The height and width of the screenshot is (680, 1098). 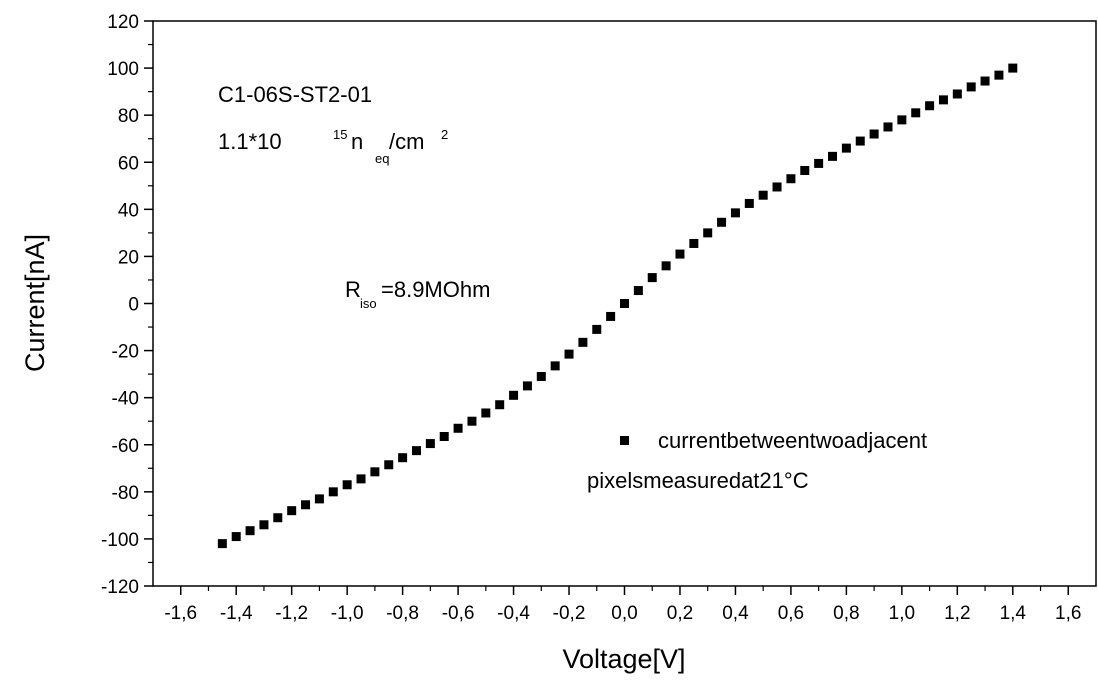 I want to click on y-tick-label-0: 0, so click(x=133, y=305).